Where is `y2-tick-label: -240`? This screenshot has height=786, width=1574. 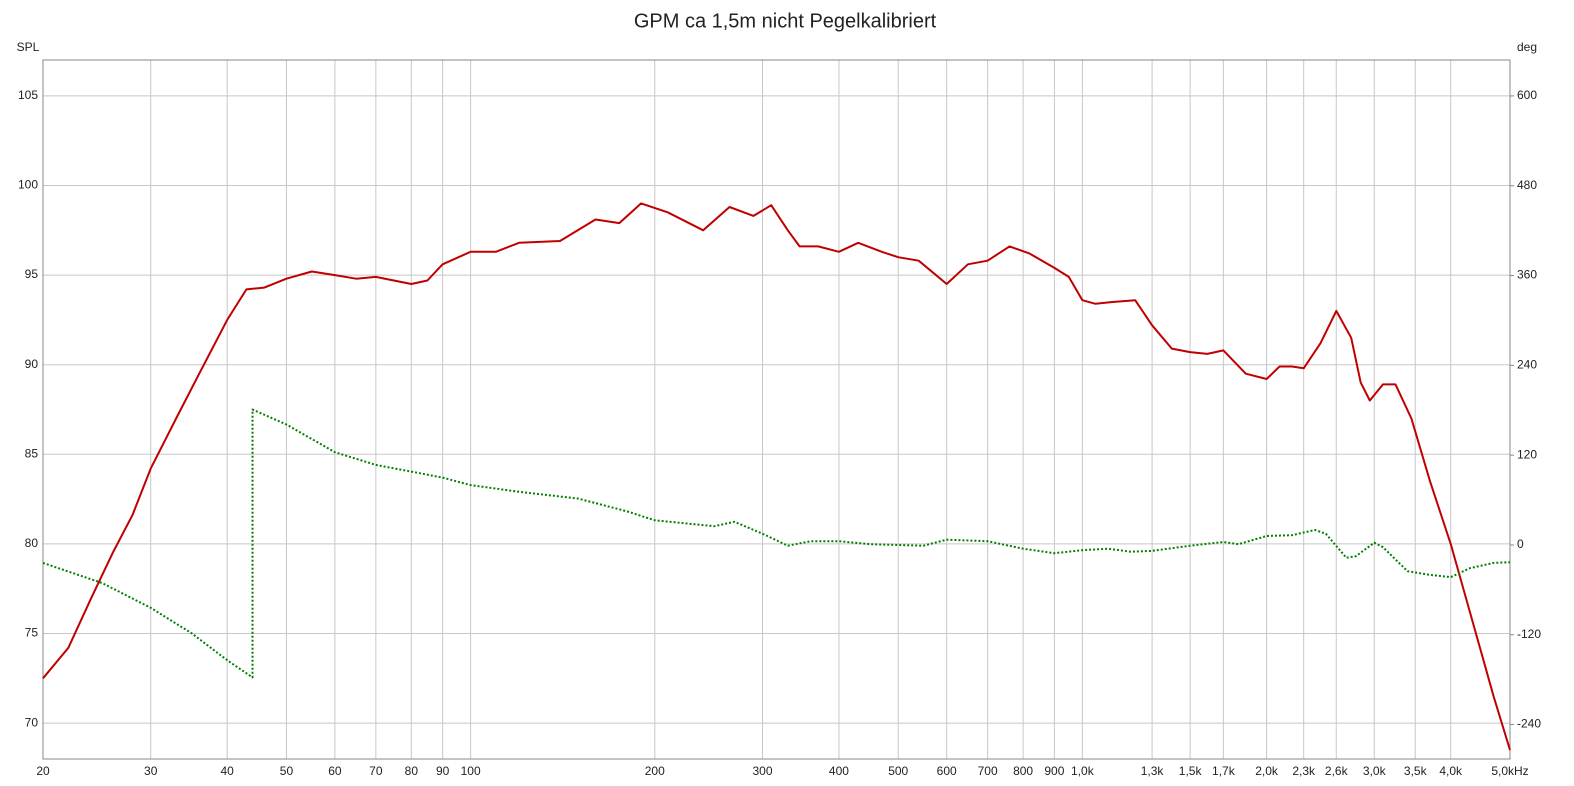
y2-tick-label: -240 is located at coordinates (1529, 724).